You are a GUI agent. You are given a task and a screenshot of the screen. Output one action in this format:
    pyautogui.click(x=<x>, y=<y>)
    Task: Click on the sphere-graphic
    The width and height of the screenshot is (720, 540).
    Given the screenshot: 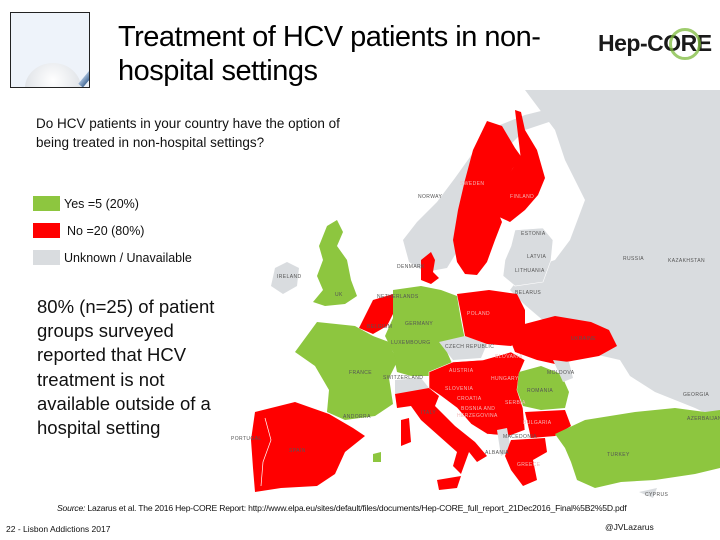 What is the action you would take?
    pyautogui.click(x=53, y=75)
    